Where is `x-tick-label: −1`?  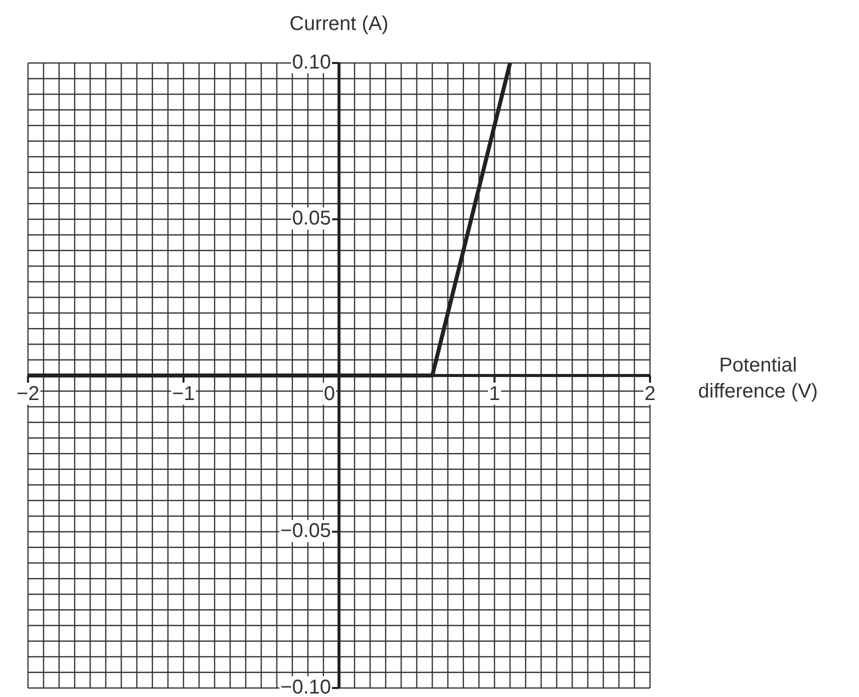 x-tick-label: −1 is located at coordinates (183, 393).